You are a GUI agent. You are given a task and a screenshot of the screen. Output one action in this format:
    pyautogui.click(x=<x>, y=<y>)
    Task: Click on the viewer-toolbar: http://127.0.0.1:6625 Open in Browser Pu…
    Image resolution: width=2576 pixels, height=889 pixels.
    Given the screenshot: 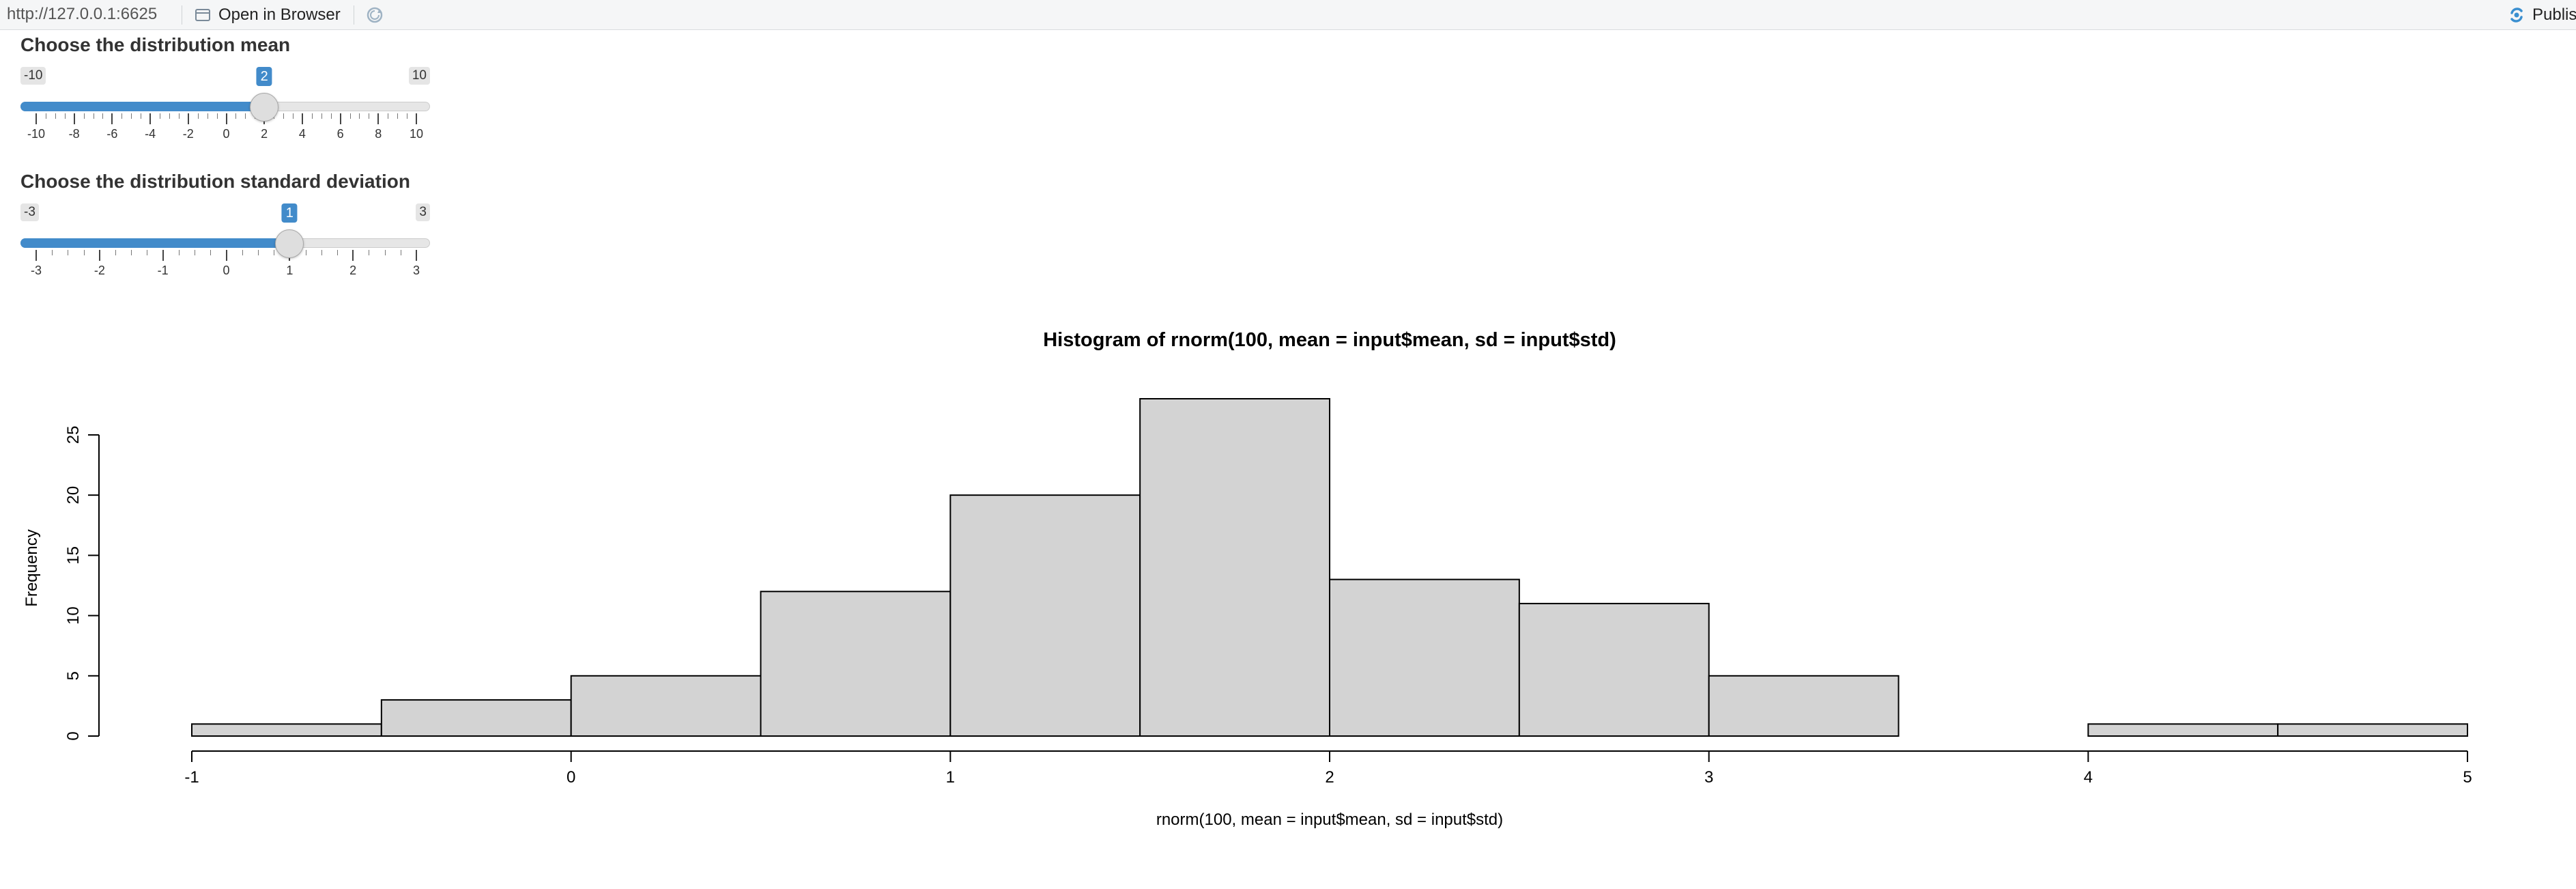 What is the action you would take?
    pyautogui.click(x=1288, y=15)
    